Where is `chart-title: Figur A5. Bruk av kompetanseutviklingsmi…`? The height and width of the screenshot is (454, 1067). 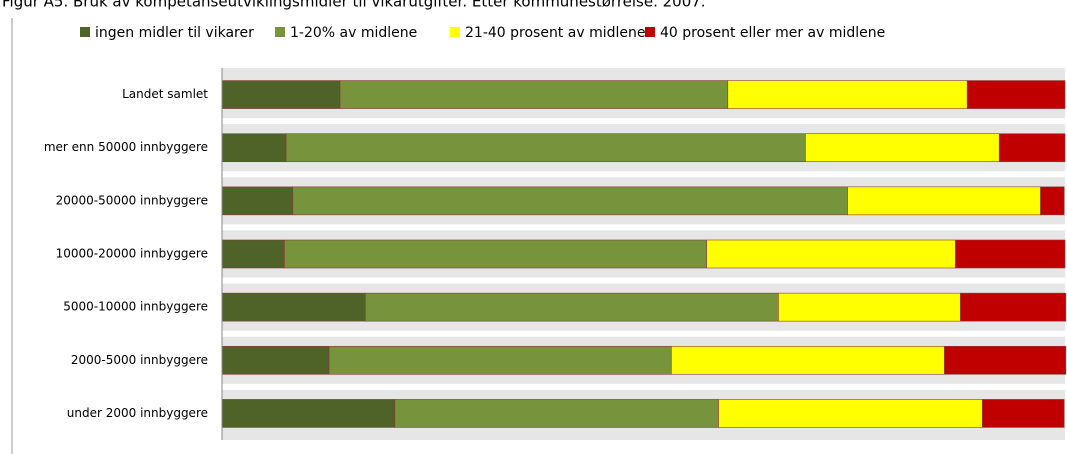
chart-title: Figur A5. Bruk av kompetanseutviklingsmi… is located at coordinates (354, 5).